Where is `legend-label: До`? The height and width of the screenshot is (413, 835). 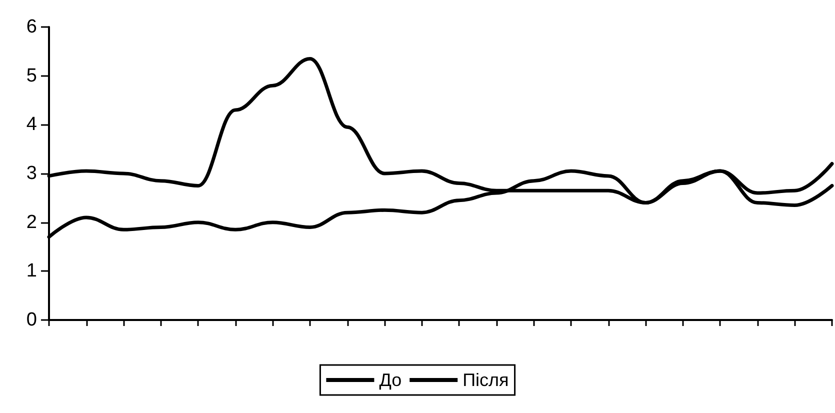
legend-label: До is located at coordinates (390, 380).